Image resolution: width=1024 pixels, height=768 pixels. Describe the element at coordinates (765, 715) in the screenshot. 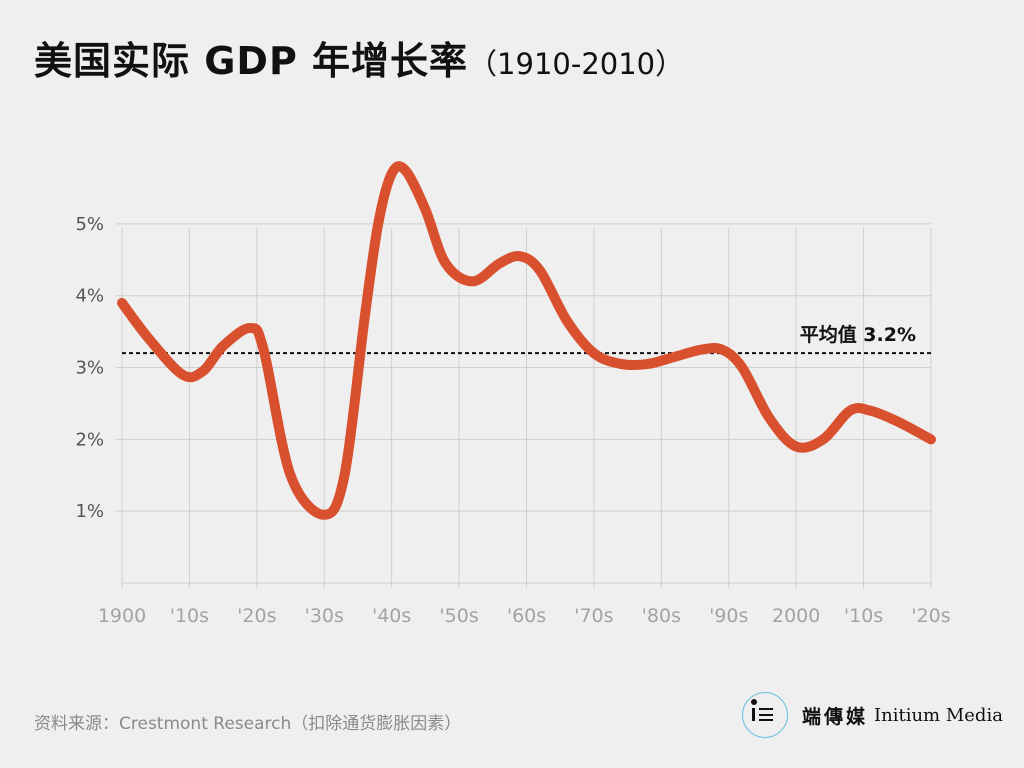

I see `initium-logo-icon` at that location.